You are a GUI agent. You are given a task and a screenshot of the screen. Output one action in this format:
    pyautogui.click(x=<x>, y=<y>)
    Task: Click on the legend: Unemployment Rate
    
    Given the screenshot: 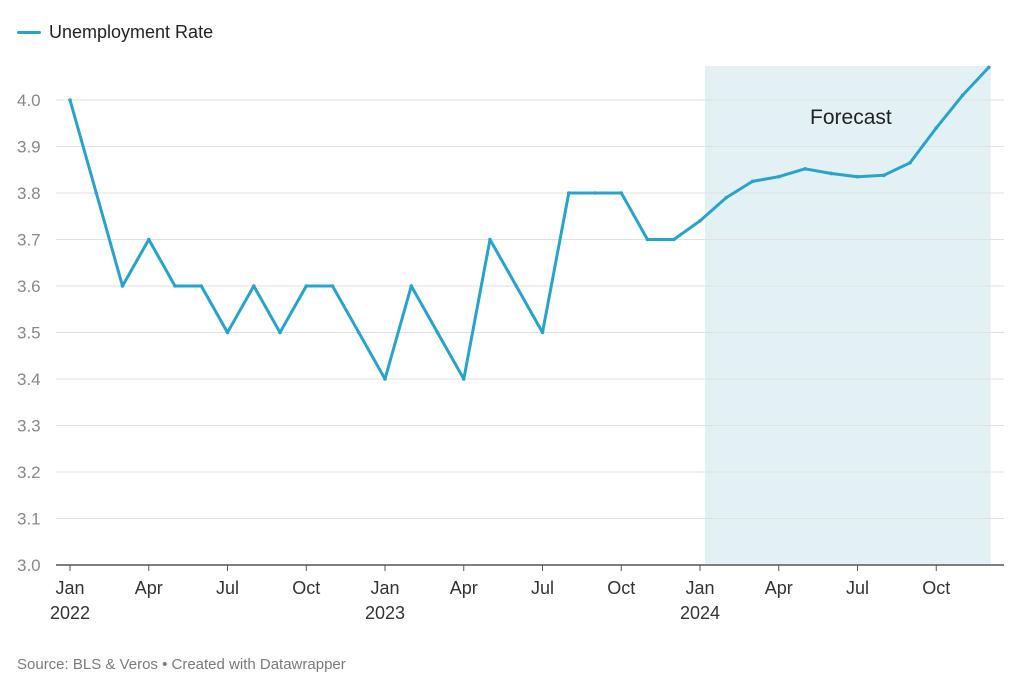 What is the action you would take?
    pyautogui.click(x=115, y=32)
    